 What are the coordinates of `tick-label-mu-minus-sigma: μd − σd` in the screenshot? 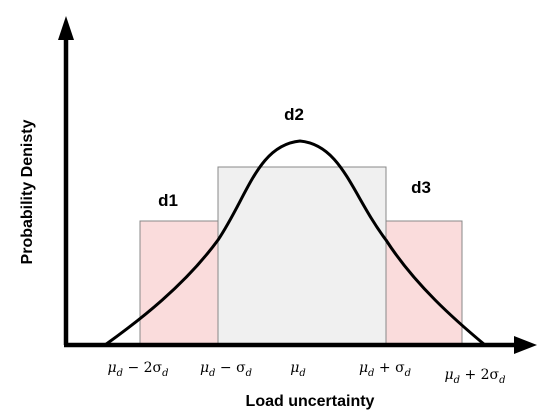 It's located at (226, 369).